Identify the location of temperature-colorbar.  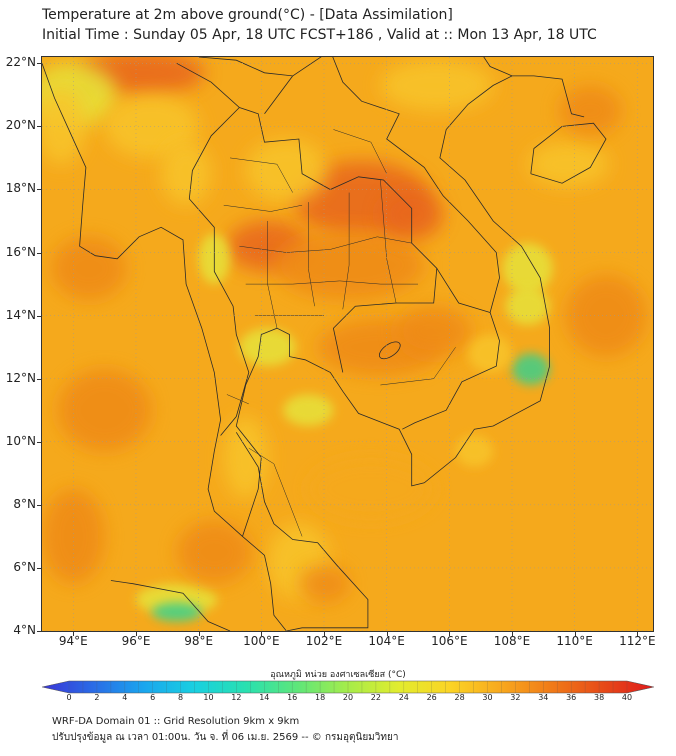
(348, 687).